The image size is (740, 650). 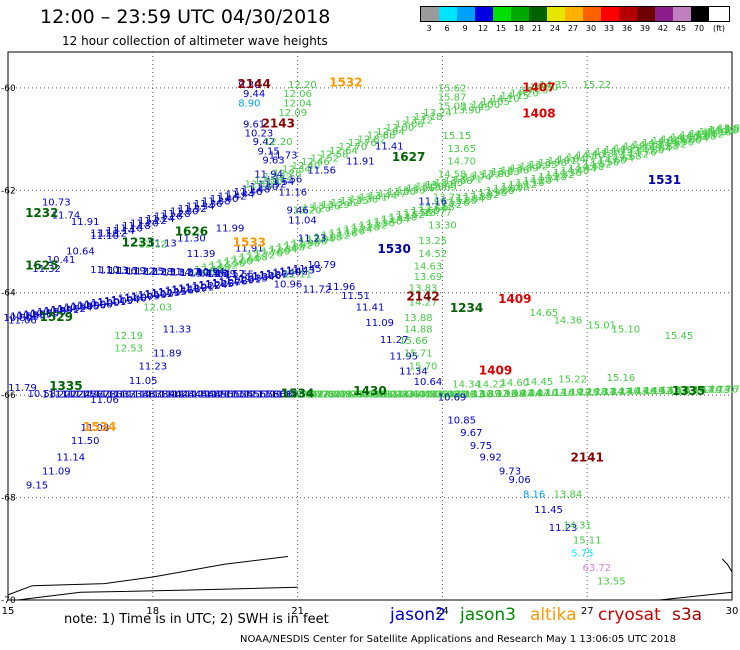 I want to click on page-title: 12:00 – 23:59 UTC 04/30/2018, so click(x=185, y=17).